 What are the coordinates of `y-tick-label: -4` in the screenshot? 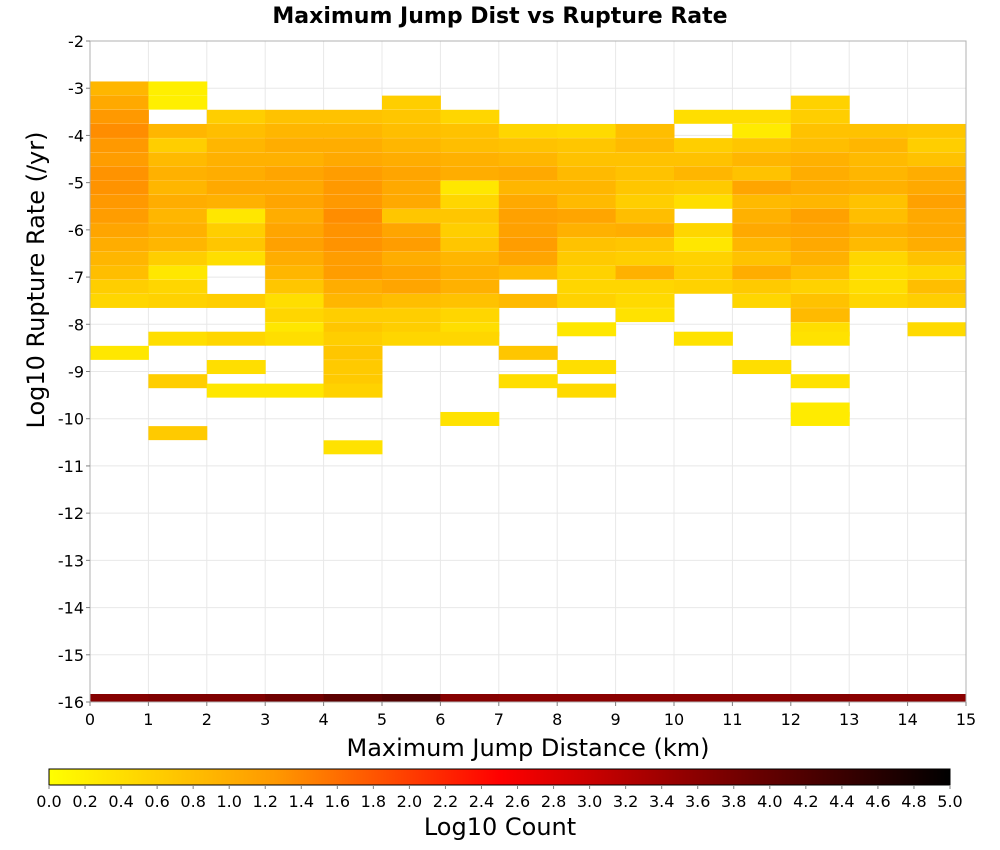 It's located at (76, 135).